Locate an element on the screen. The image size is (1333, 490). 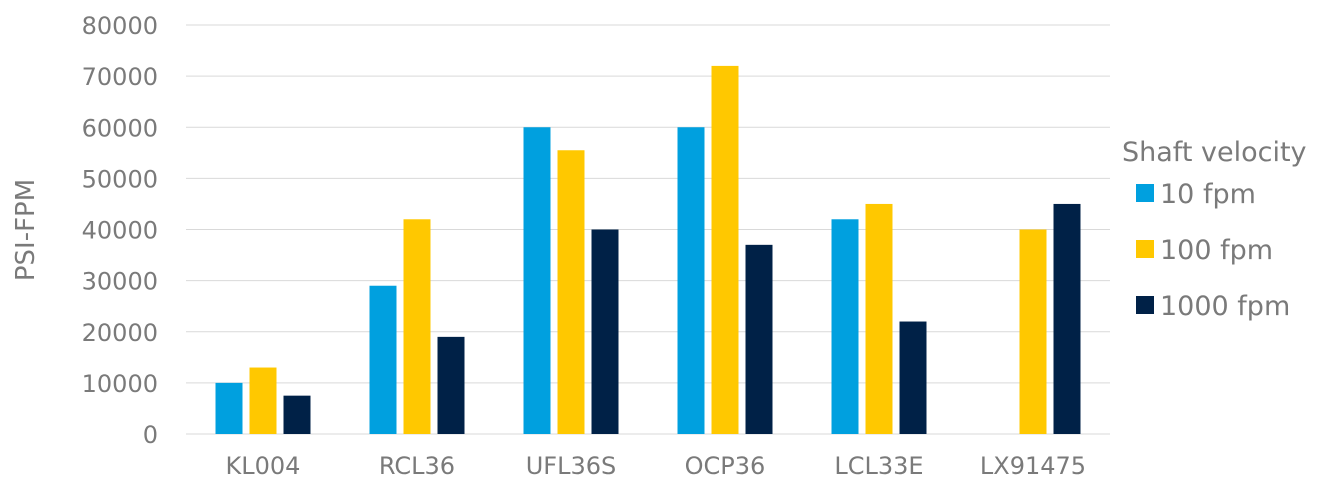
y-tick-label: 80000 is located at coordinates (120, 26).